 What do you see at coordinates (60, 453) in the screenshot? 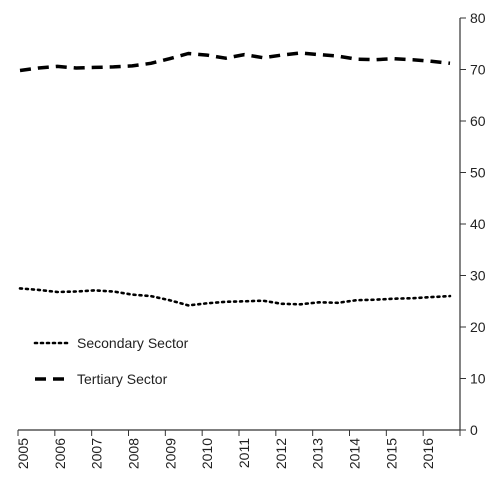
I see `x-tick-label: 2006` at bounding box center [60, 453].